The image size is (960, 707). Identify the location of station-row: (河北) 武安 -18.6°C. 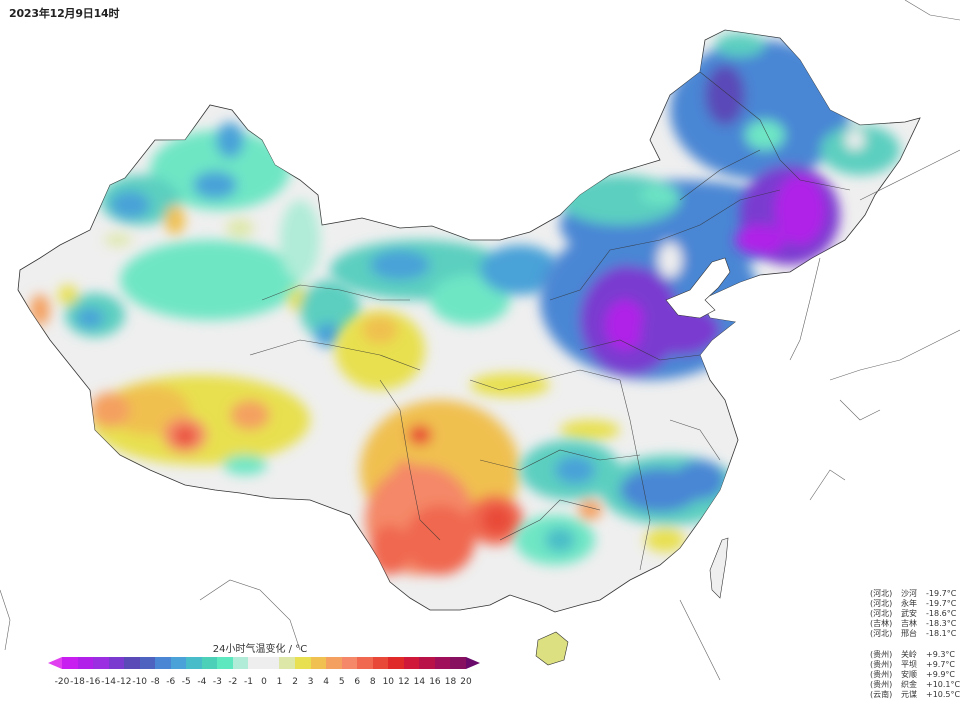
(913, 614).